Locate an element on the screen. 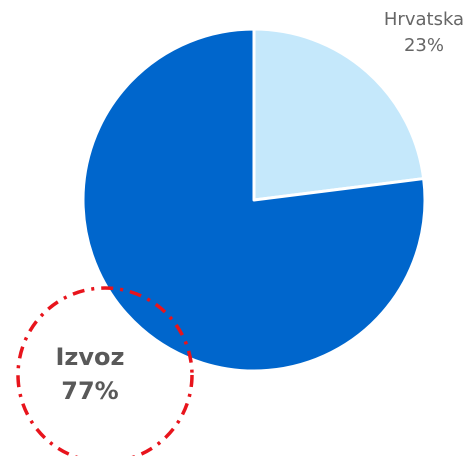 This screenshot has height=456, width=476. highlight-circle is located at coordinates (105, 371).